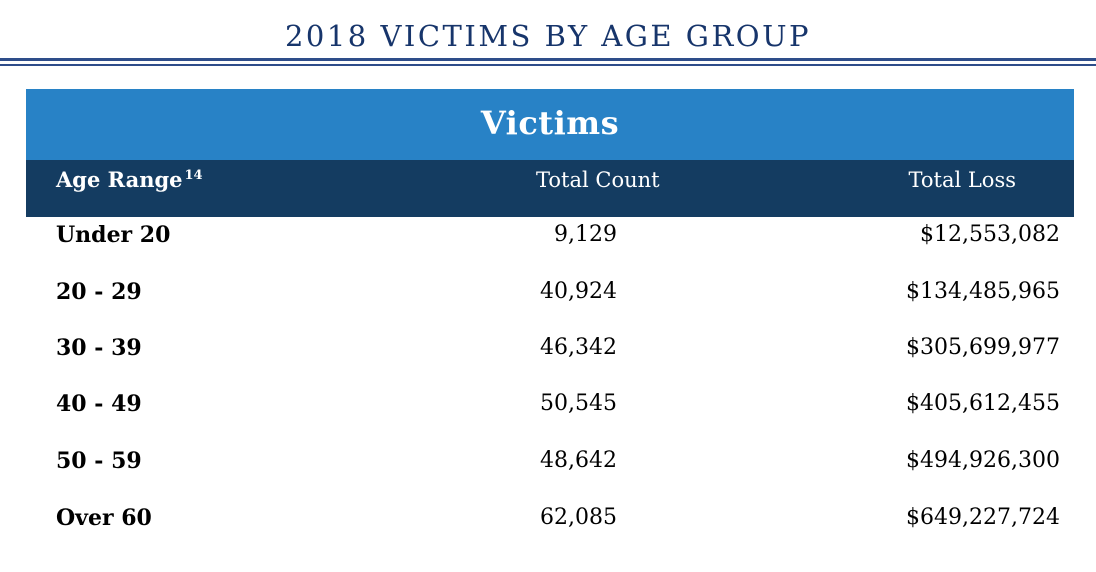 The image size is (1096, 572). Describe the element at coordinates (983, 460) in the screenshot. I see `total-loss-cell: $494,926,300` at that location.